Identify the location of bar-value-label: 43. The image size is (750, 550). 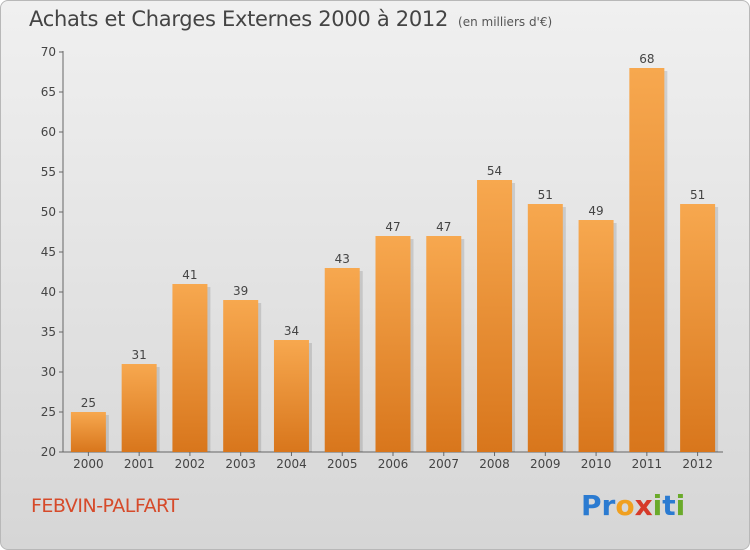
(342, 259).